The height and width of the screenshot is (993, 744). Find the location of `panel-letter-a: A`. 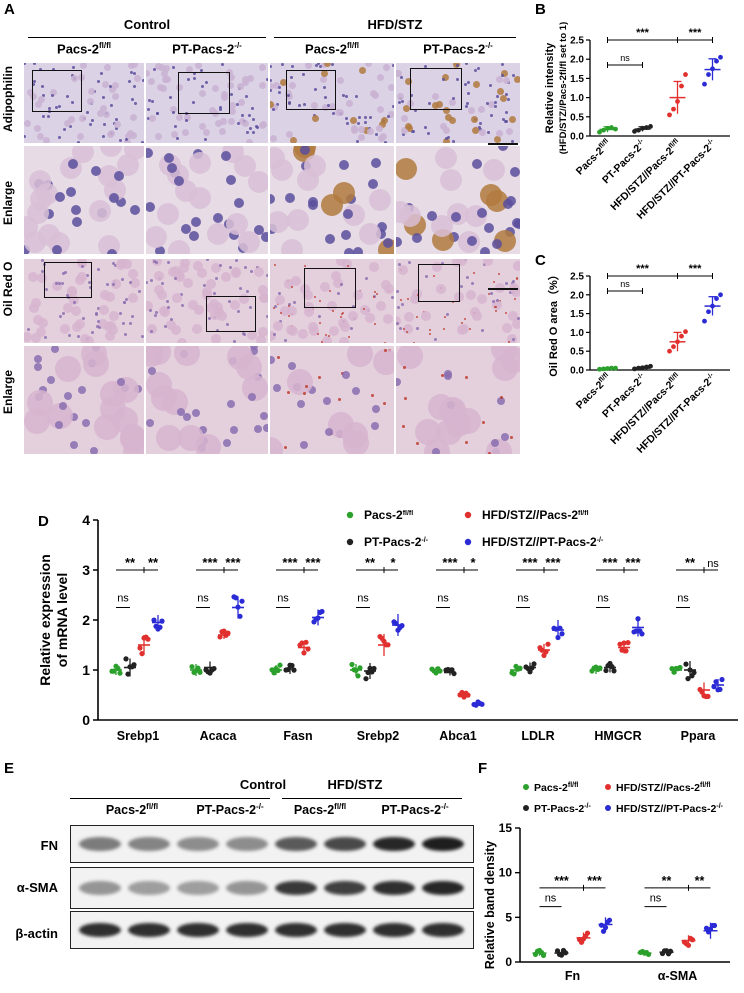

panel-letter-a: A is located at coordinates (9, 9).